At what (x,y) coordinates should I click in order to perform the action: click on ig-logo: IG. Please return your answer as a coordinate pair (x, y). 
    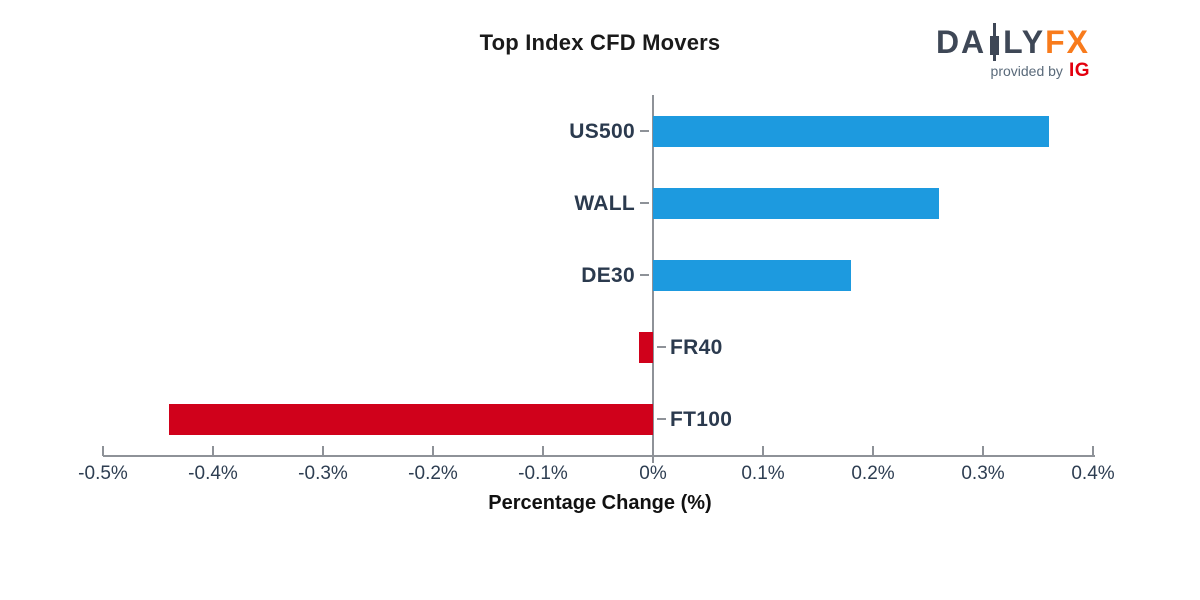
    Looking at the image, I should click on (1079, 70).